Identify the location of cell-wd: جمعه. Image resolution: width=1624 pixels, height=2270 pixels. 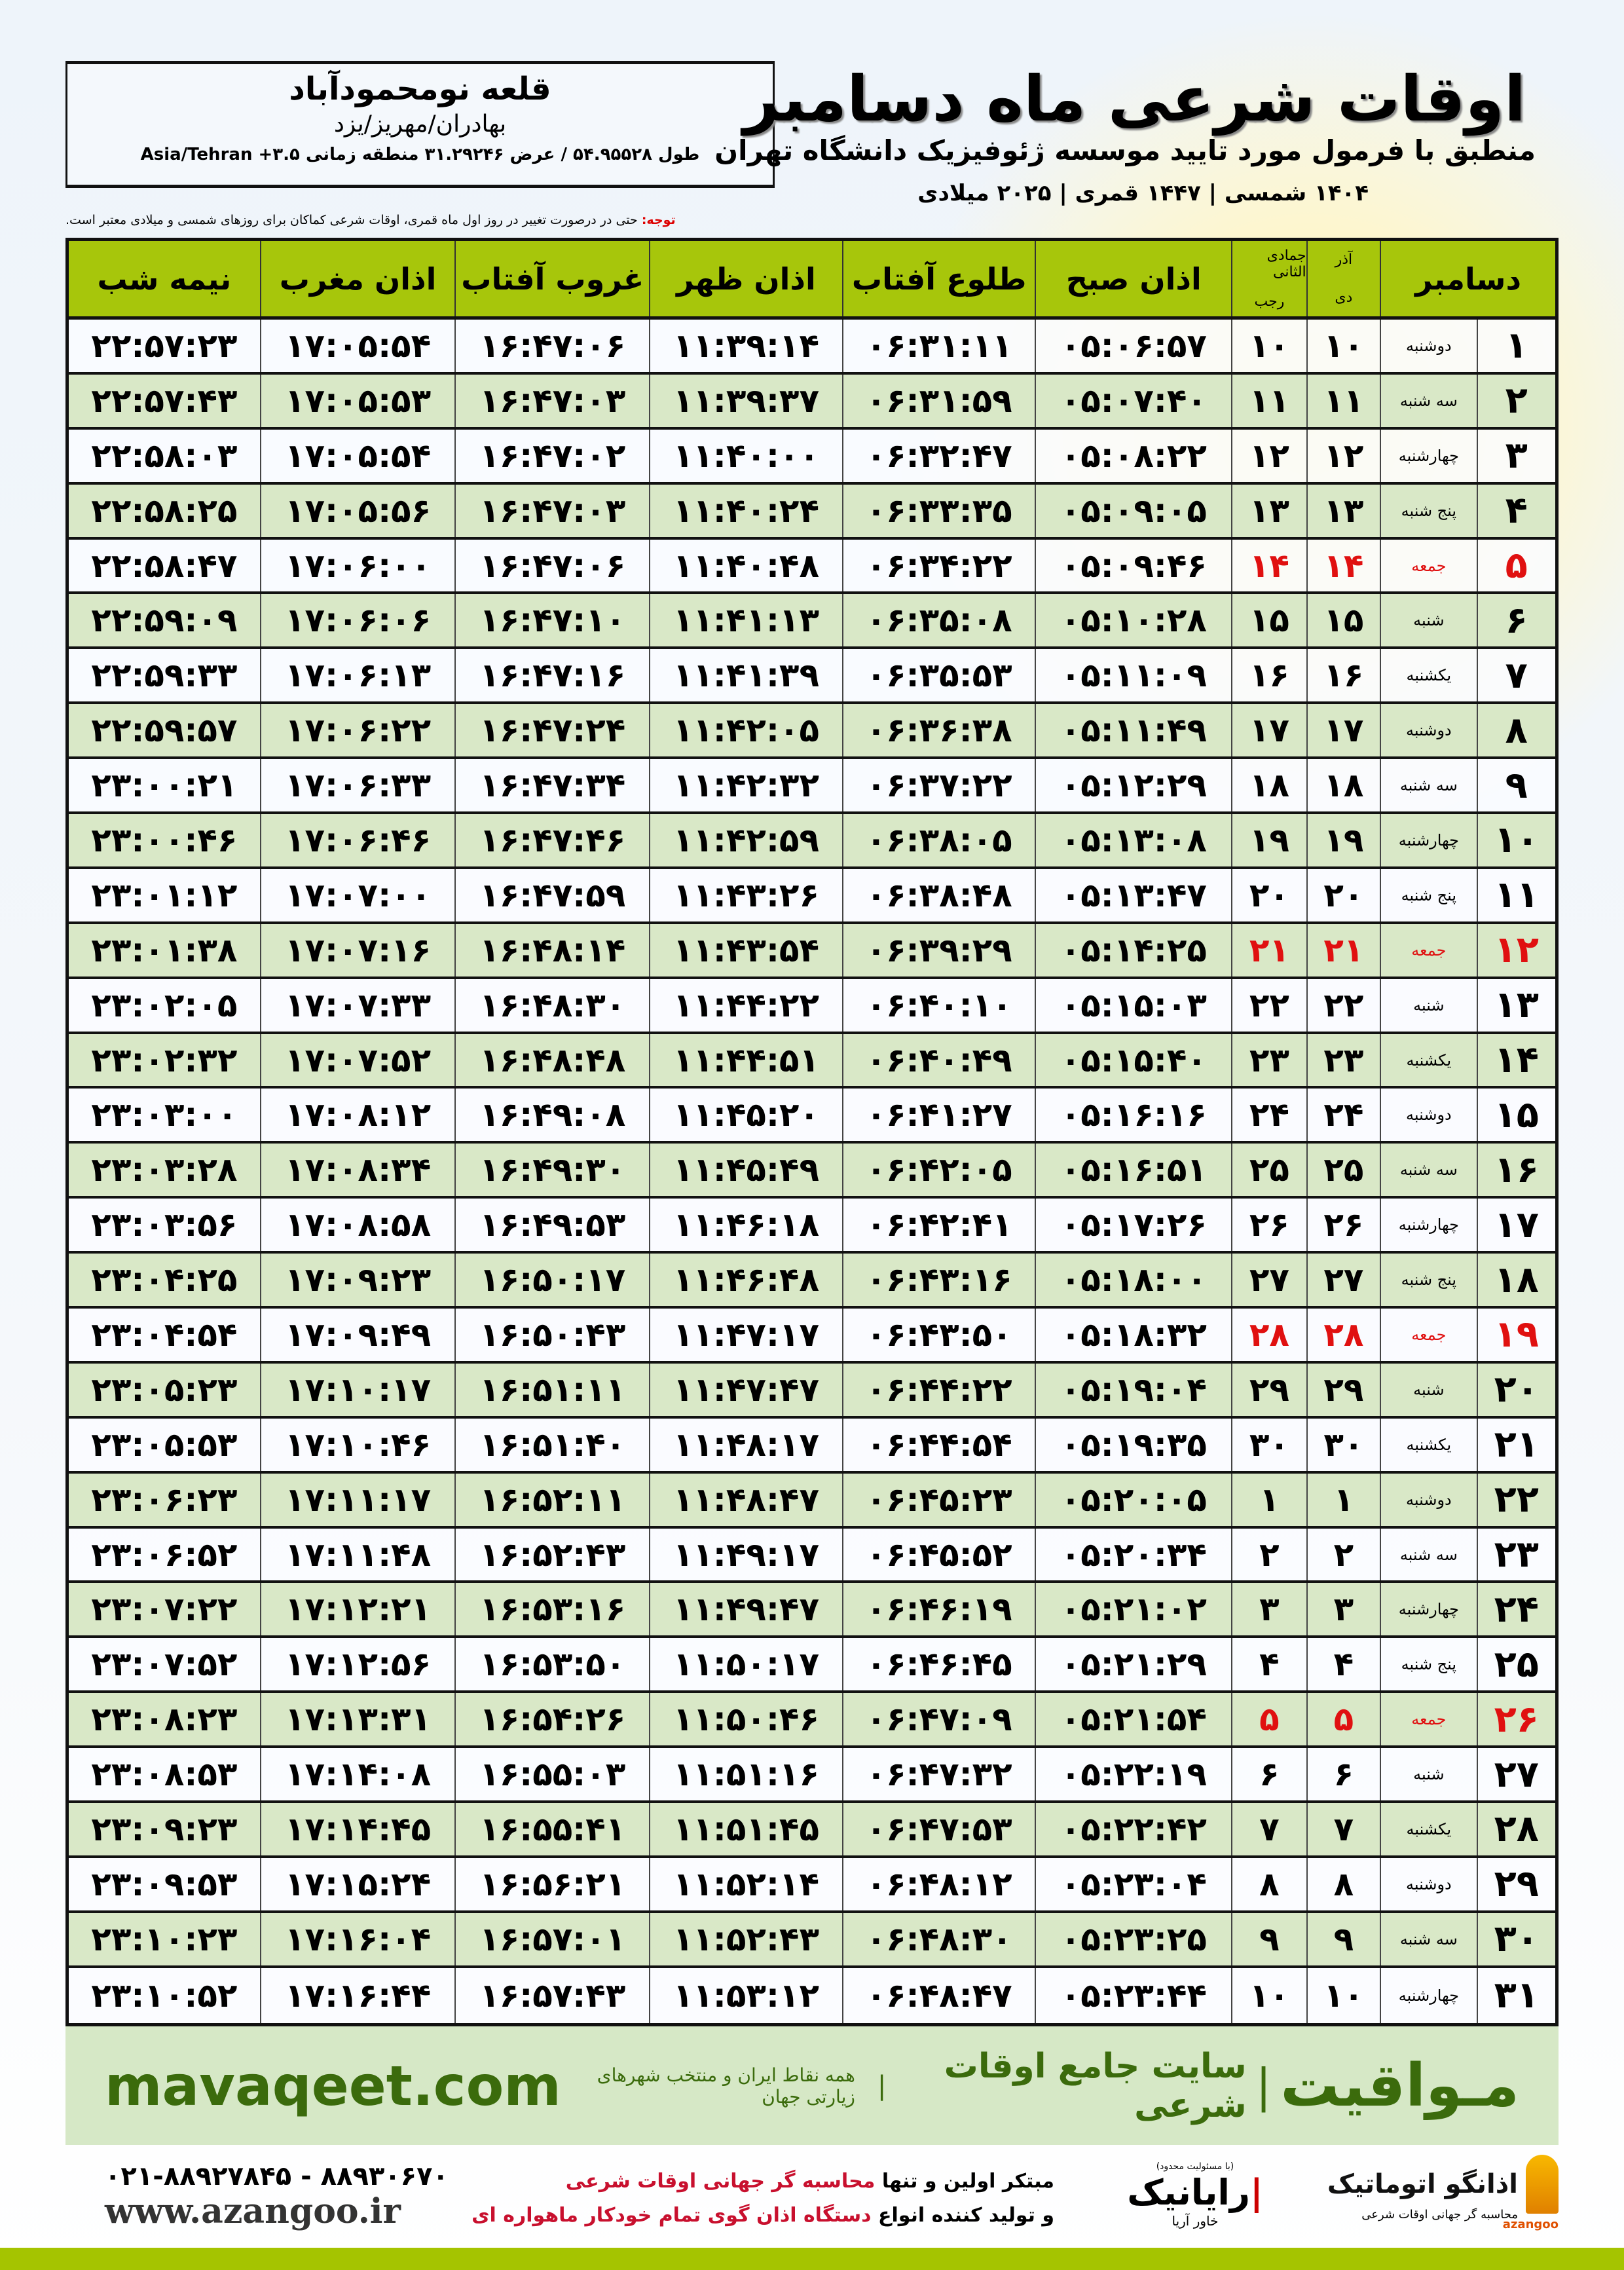
(1428, 565).